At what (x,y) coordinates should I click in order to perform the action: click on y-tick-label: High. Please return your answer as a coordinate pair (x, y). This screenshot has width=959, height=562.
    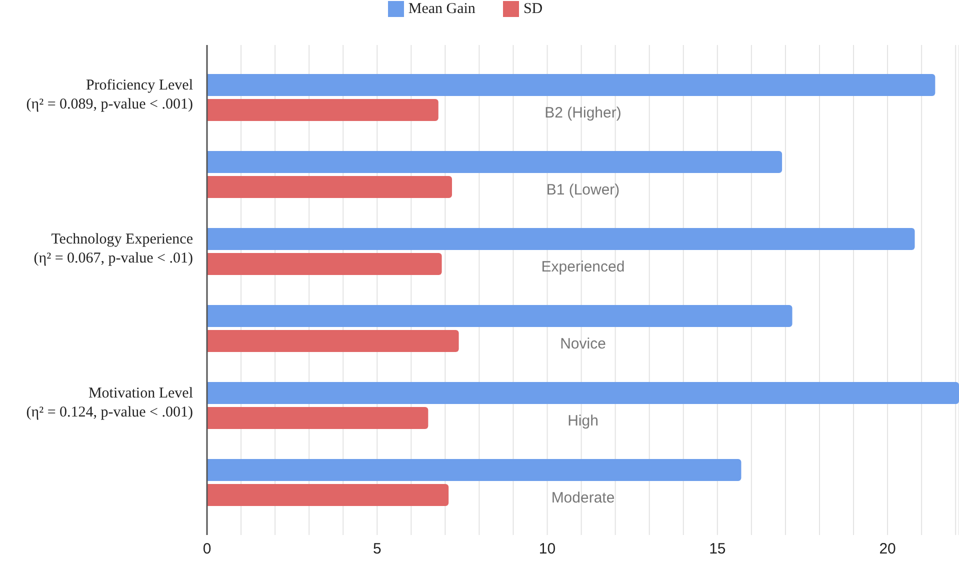
    Looking at the image, I should click on (583, 421).